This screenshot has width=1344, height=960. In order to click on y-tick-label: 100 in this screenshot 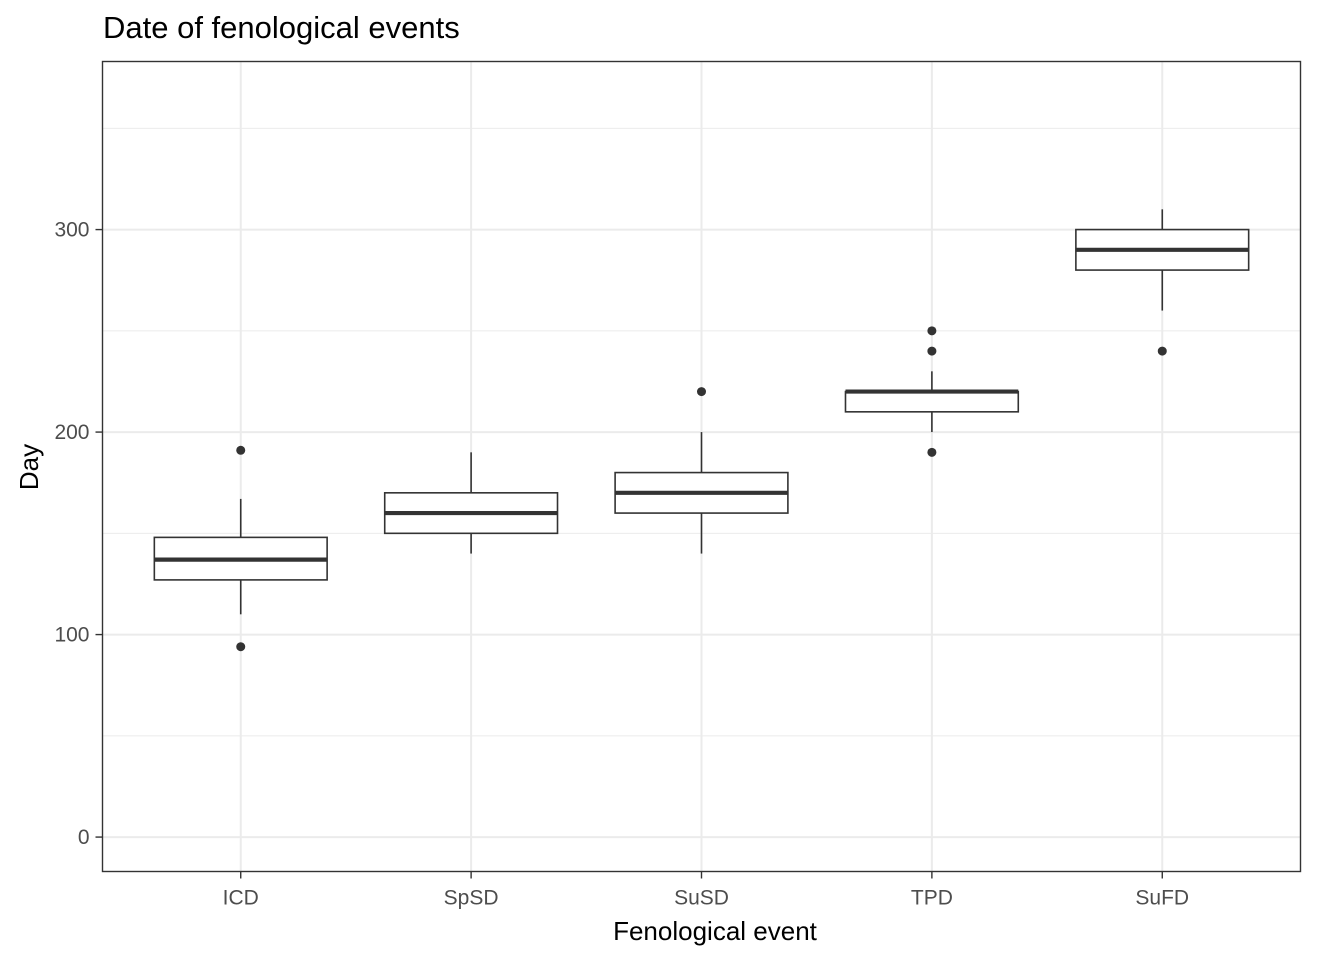, I will do `click(71, 635)`.